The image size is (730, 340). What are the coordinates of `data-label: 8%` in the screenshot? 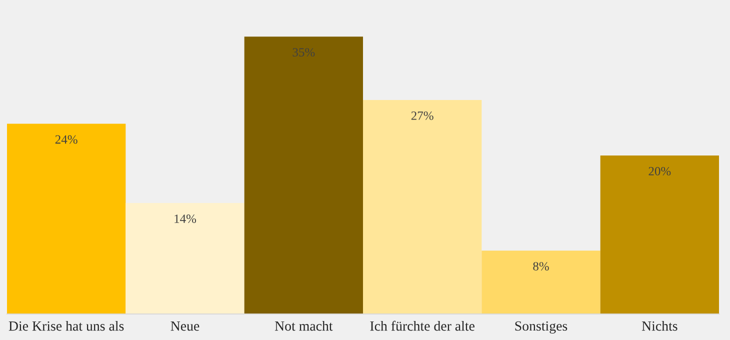 It's located at (541, 266).